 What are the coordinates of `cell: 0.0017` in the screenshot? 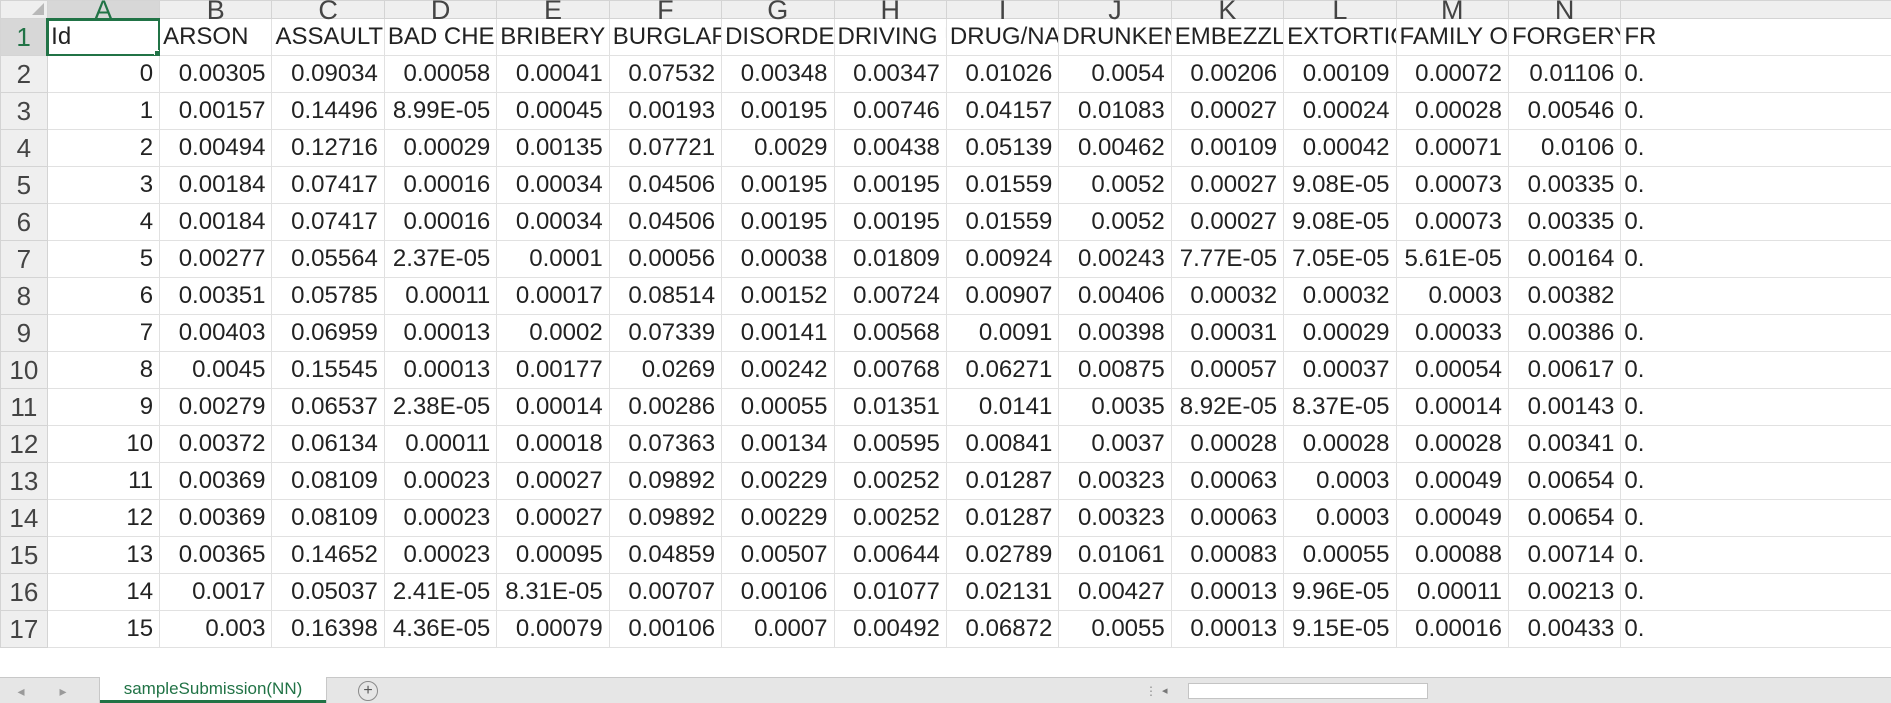 It's located at (216, 592).